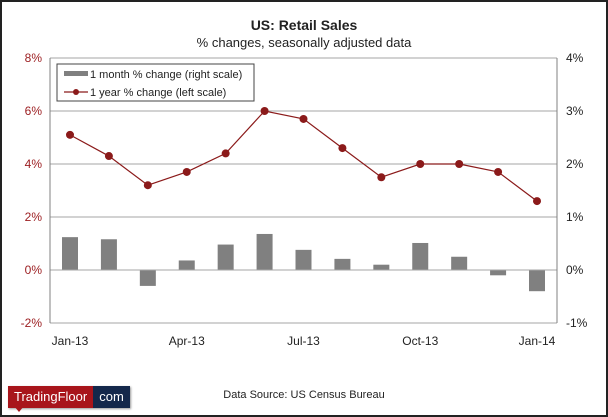 Image resolution: width=608 pixels, height=417 pixels. Describe the element at coordinates (577, 323) in the screenshot. I see `right-tick-label: -1%` at that location.